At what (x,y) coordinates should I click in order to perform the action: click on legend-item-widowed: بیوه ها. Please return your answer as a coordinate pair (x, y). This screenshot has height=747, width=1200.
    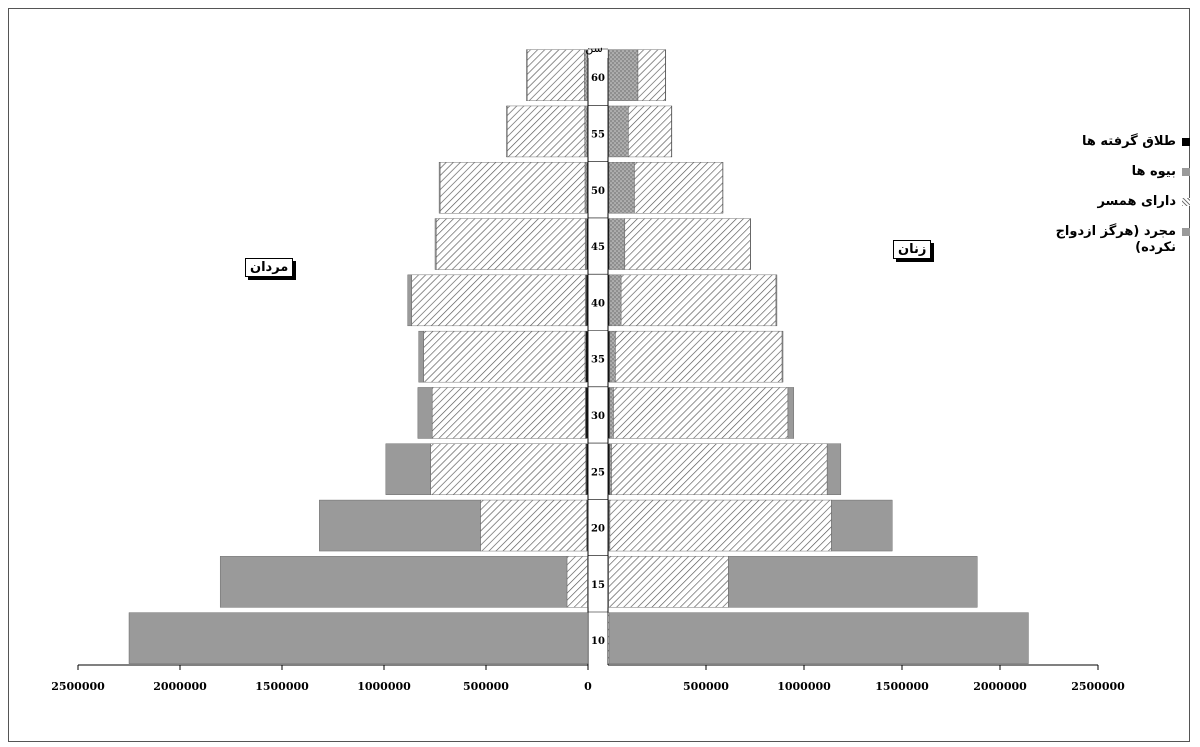
    Looking at the image, I should click on (1115, 172).